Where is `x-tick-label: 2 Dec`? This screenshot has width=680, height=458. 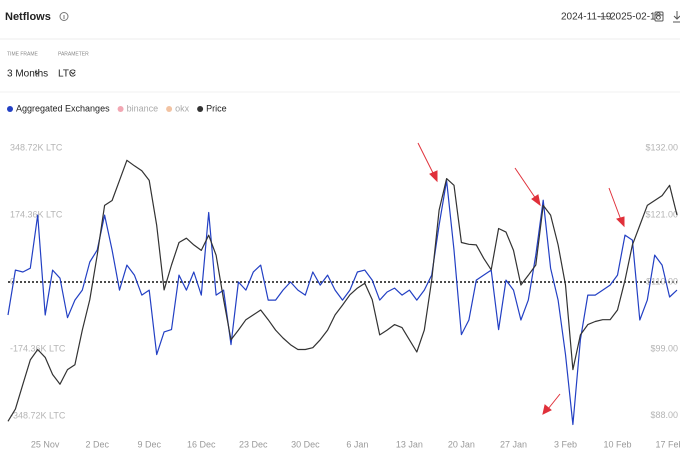
x-tick-label: 2 Dec is located at coordinates (97, 444).